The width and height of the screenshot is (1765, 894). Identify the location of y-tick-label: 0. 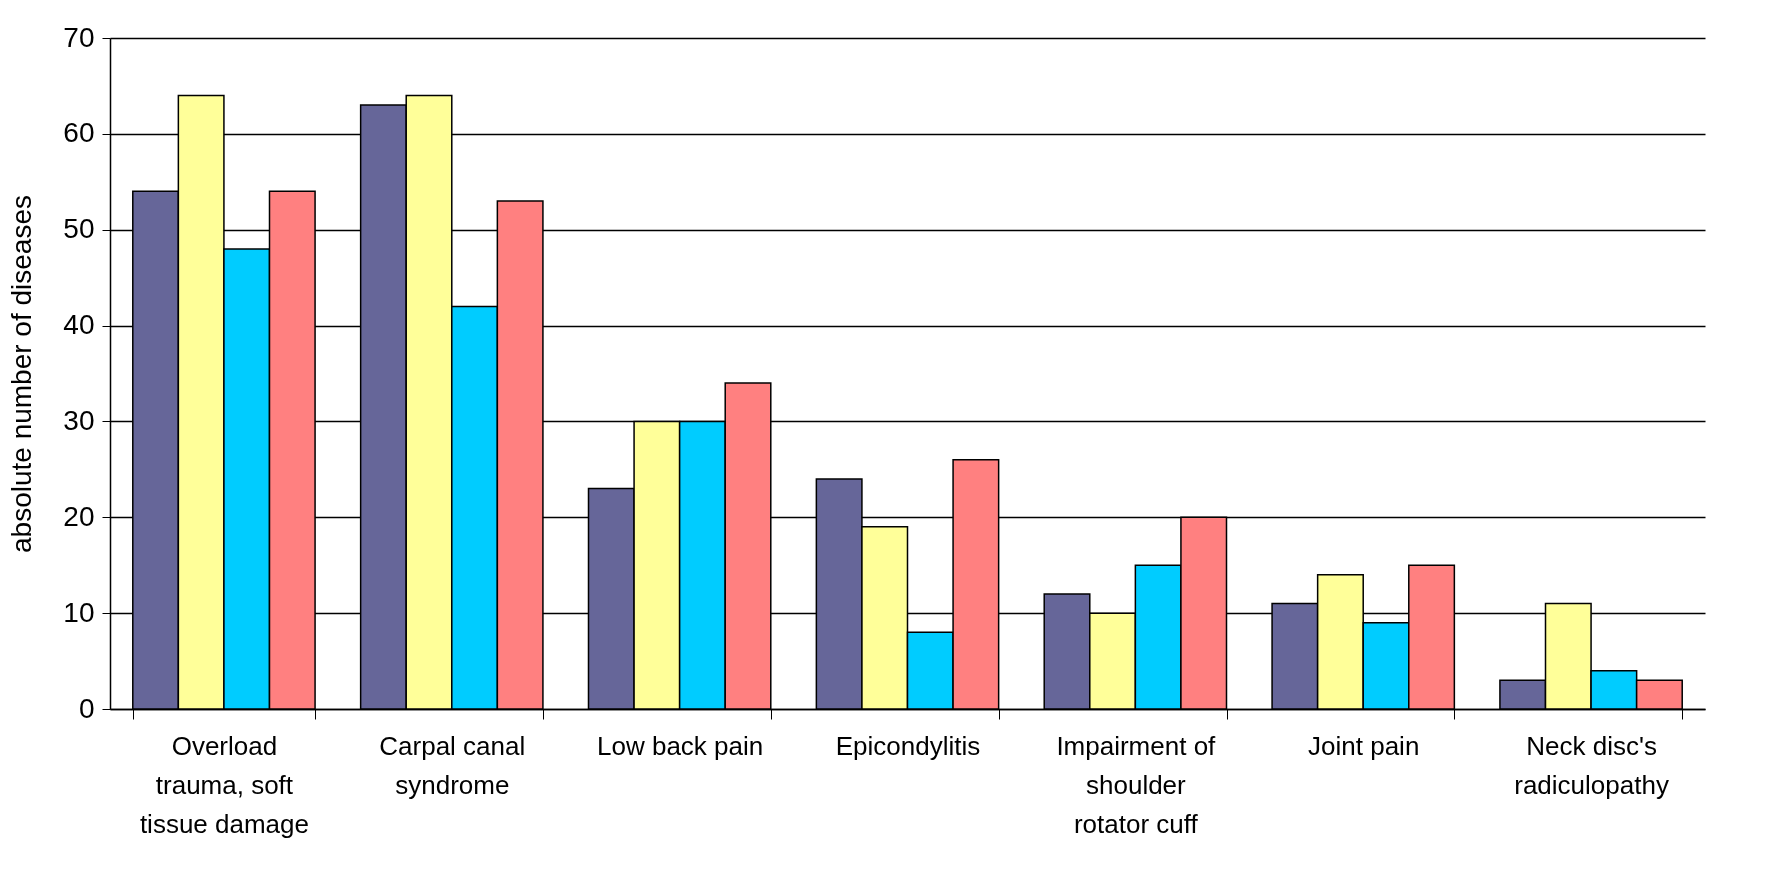
(86, 708).